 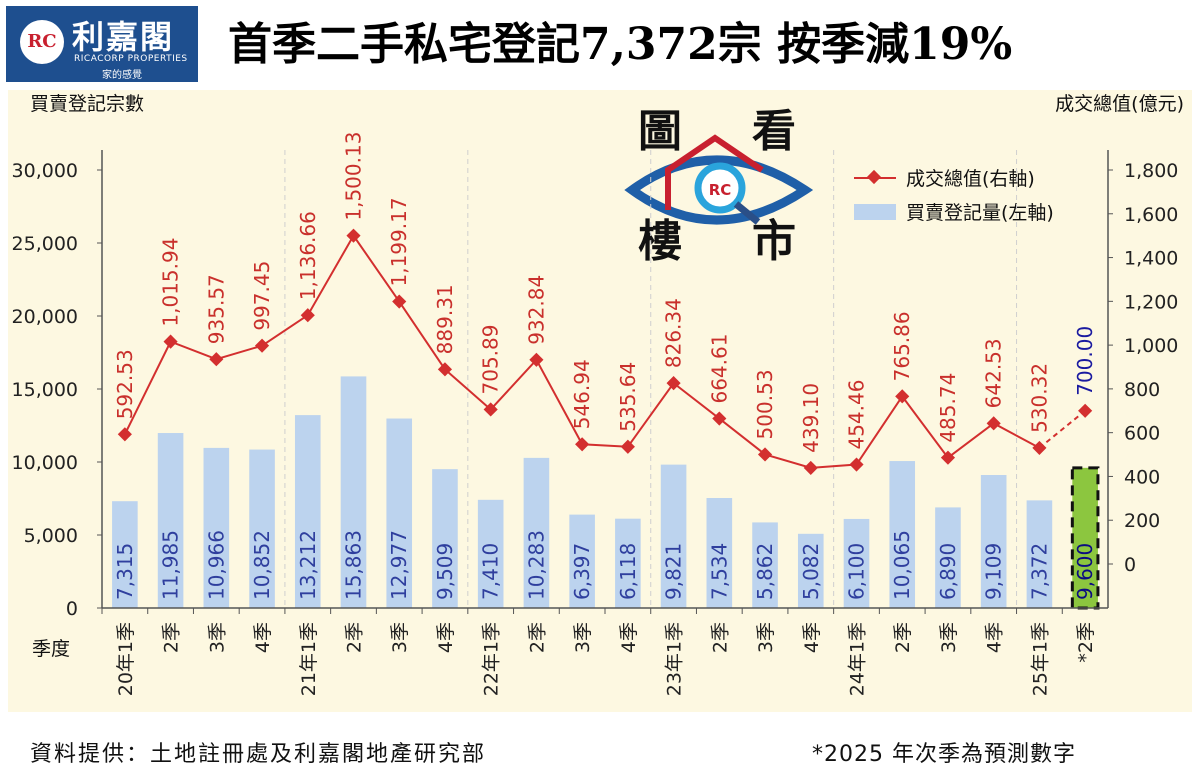 I want to click on x-tick-label: 24年1季, so click(x=858, y=659).